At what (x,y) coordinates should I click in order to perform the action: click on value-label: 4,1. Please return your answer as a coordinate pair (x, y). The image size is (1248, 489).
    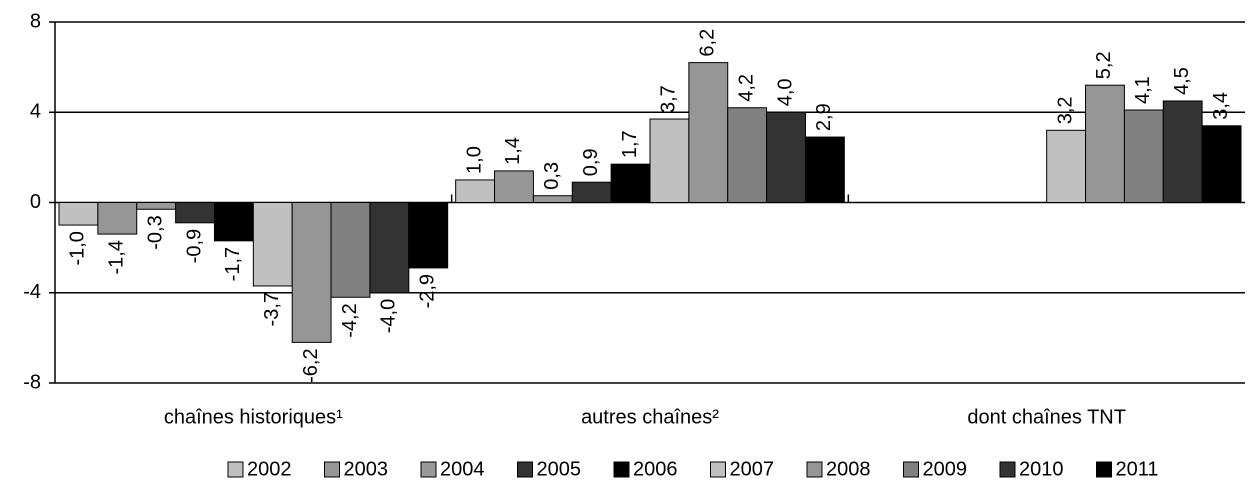
    Looking at the image, I should click on (1143, 90).